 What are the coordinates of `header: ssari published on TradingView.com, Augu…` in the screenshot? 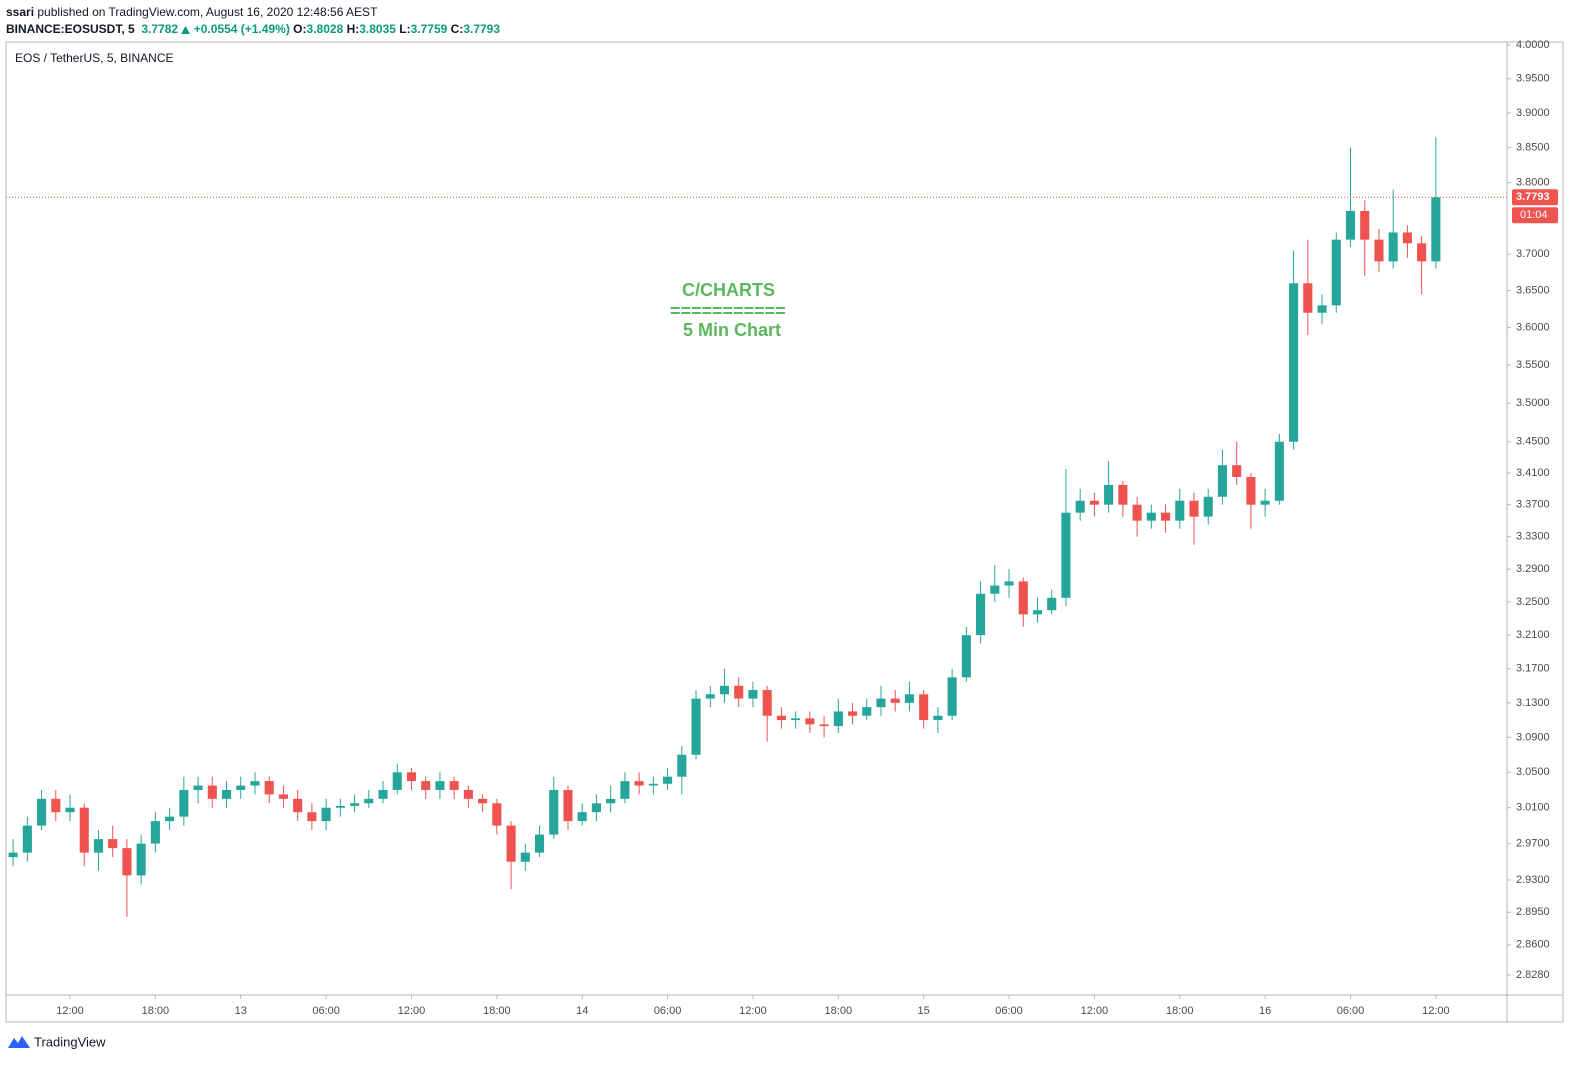 It's located at (253, 21).